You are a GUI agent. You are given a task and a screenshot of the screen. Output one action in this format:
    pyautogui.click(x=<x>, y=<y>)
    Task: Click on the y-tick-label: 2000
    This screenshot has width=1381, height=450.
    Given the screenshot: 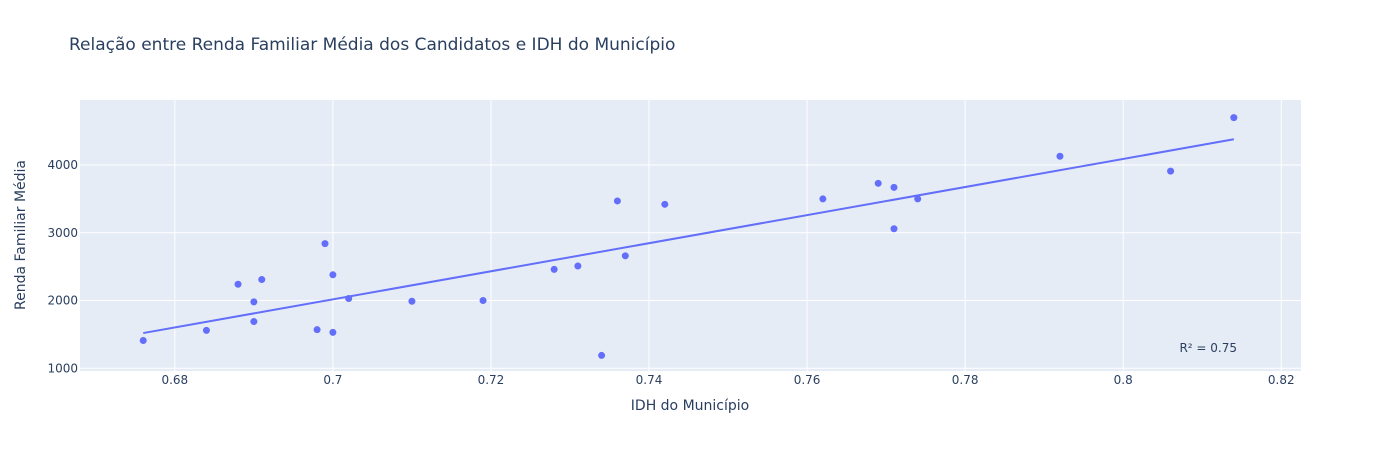 What is the action you would take?
    pyautogui.click(x=62, y=301)
    